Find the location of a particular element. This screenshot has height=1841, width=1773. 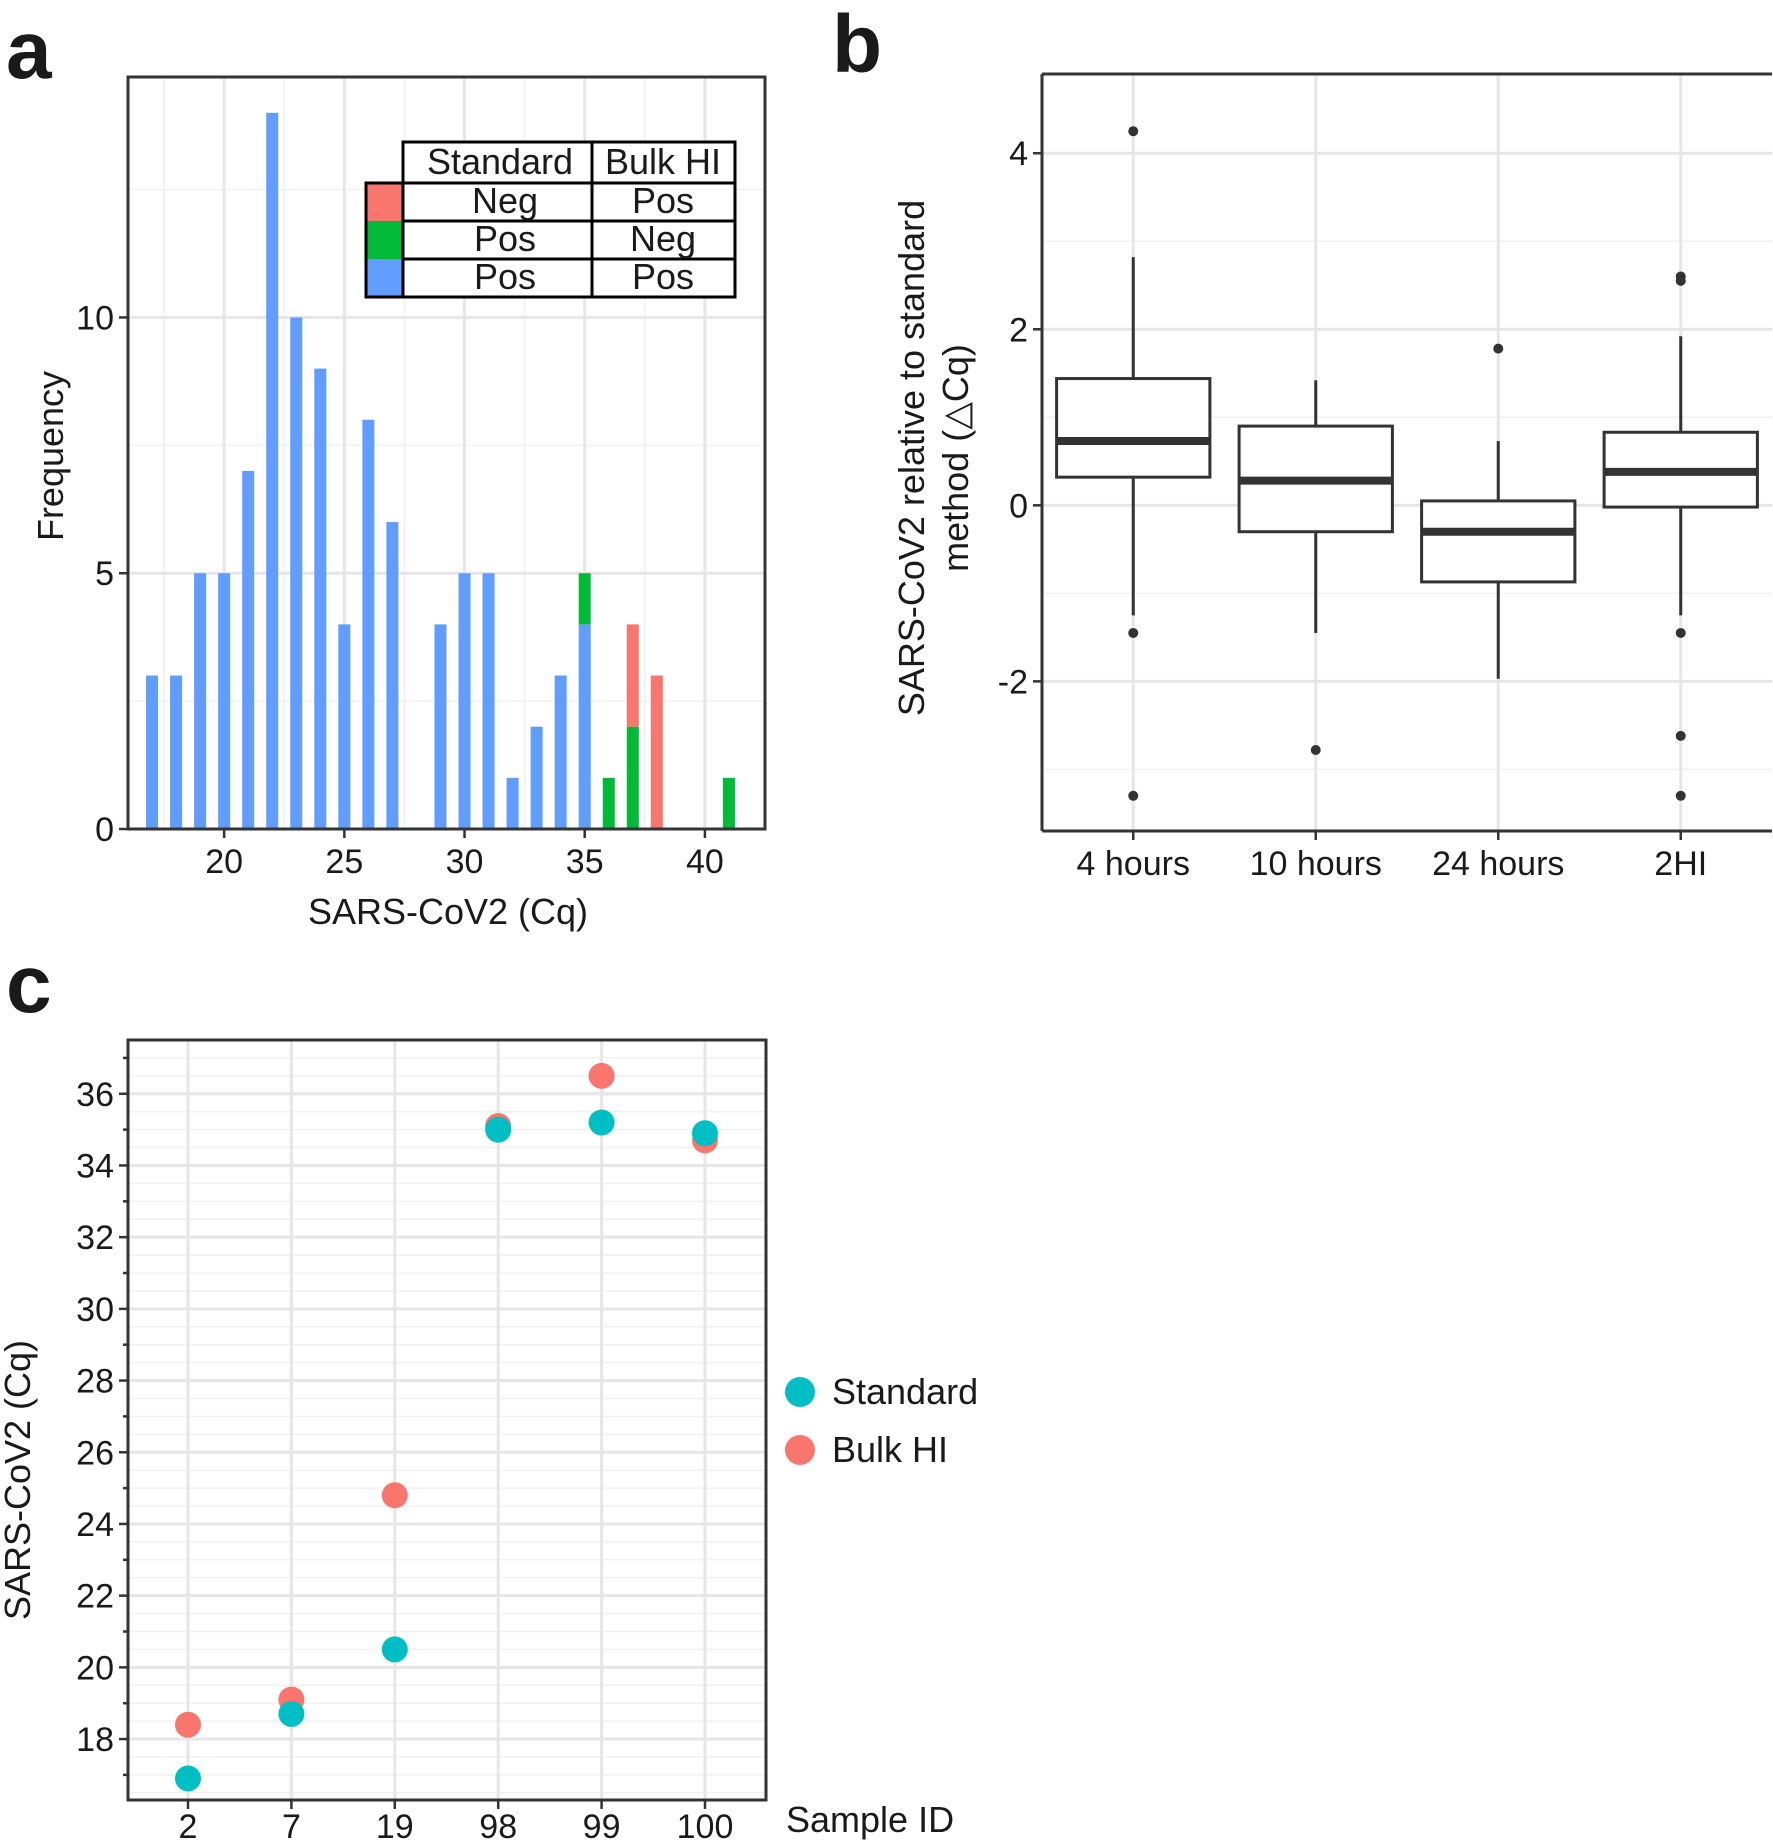

x-tick-label: 4 hours is located at coordinates (1133, 864).